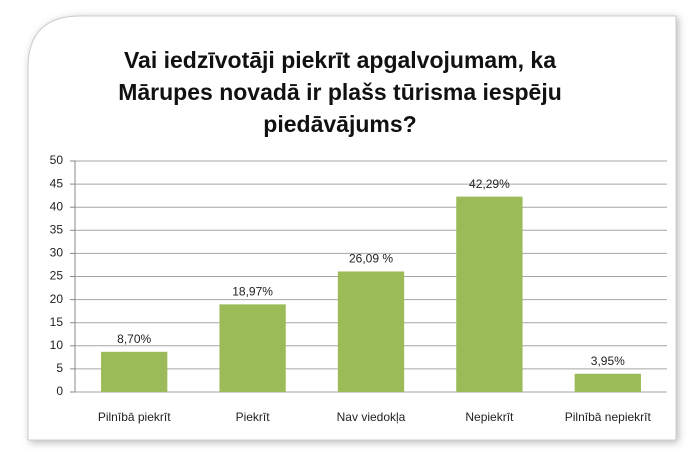  Describe the element at coordinates (608, 361) in the screenshot. I see `data-label: 3,95%` at that location.